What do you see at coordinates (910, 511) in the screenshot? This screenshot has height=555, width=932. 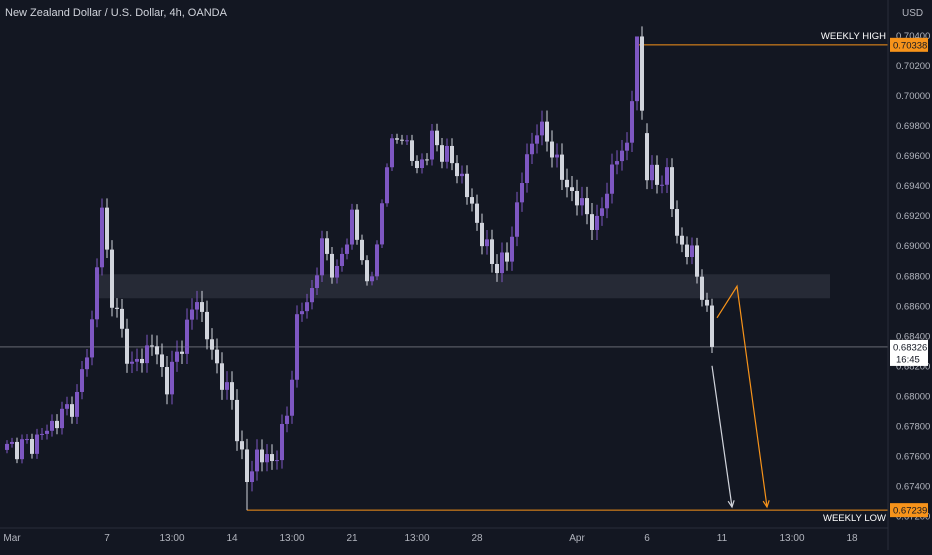 I see `weekly-low-value: 0.67239` at bounding box center [910, 511].